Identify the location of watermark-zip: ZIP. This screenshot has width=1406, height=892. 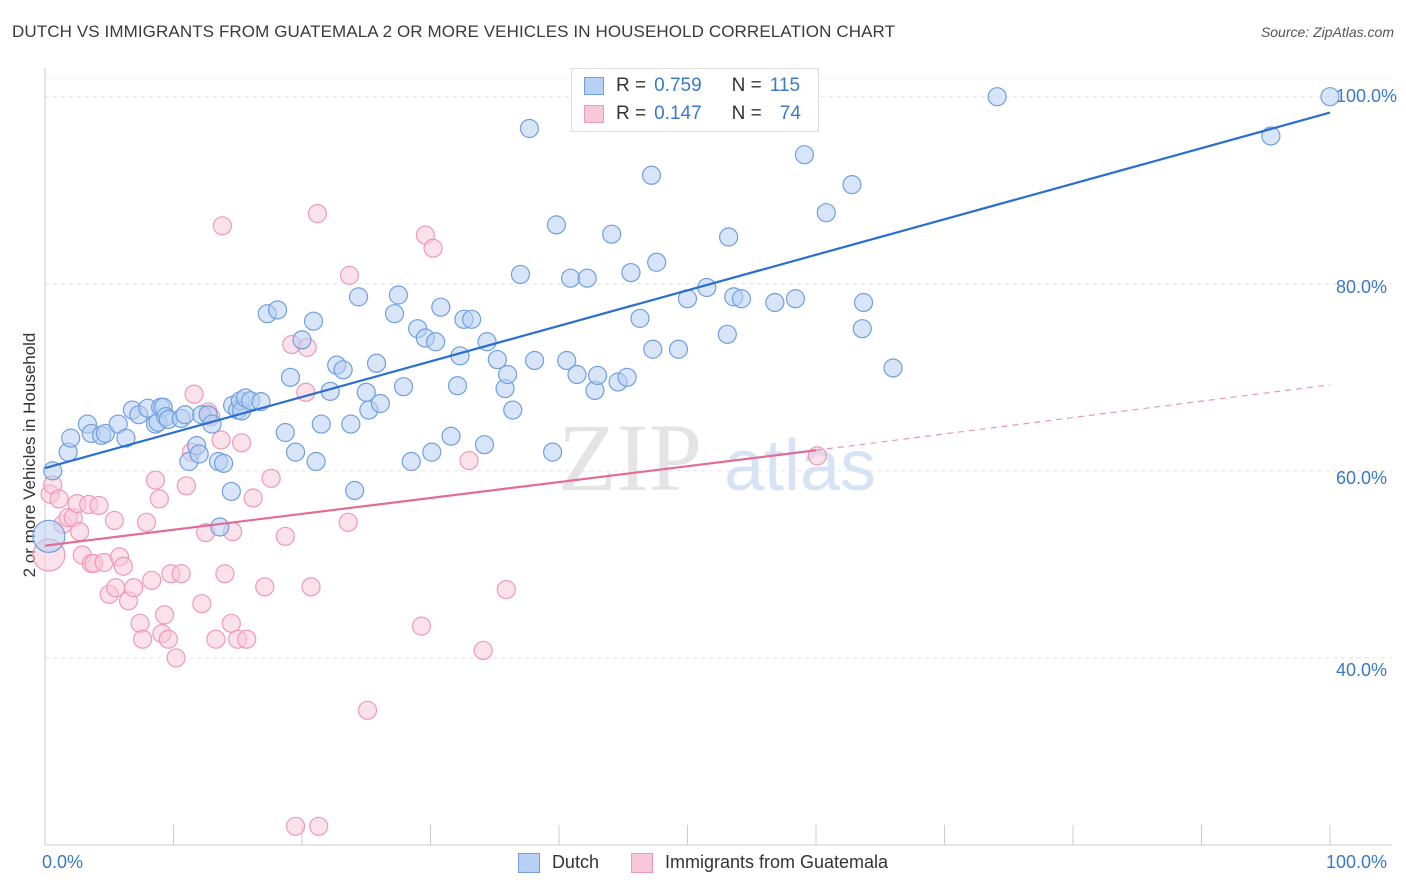
(630, 457).